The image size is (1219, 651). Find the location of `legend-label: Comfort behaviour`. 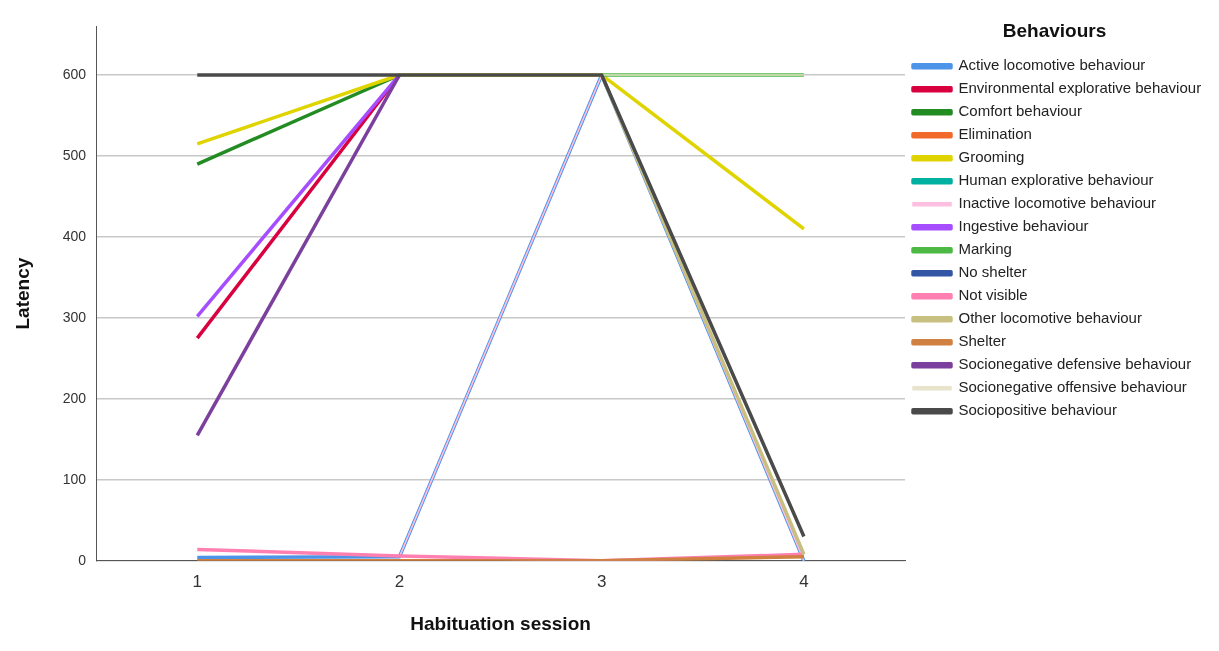

legend-label: Comfort behaviour is located at coordinates (1020, 111).